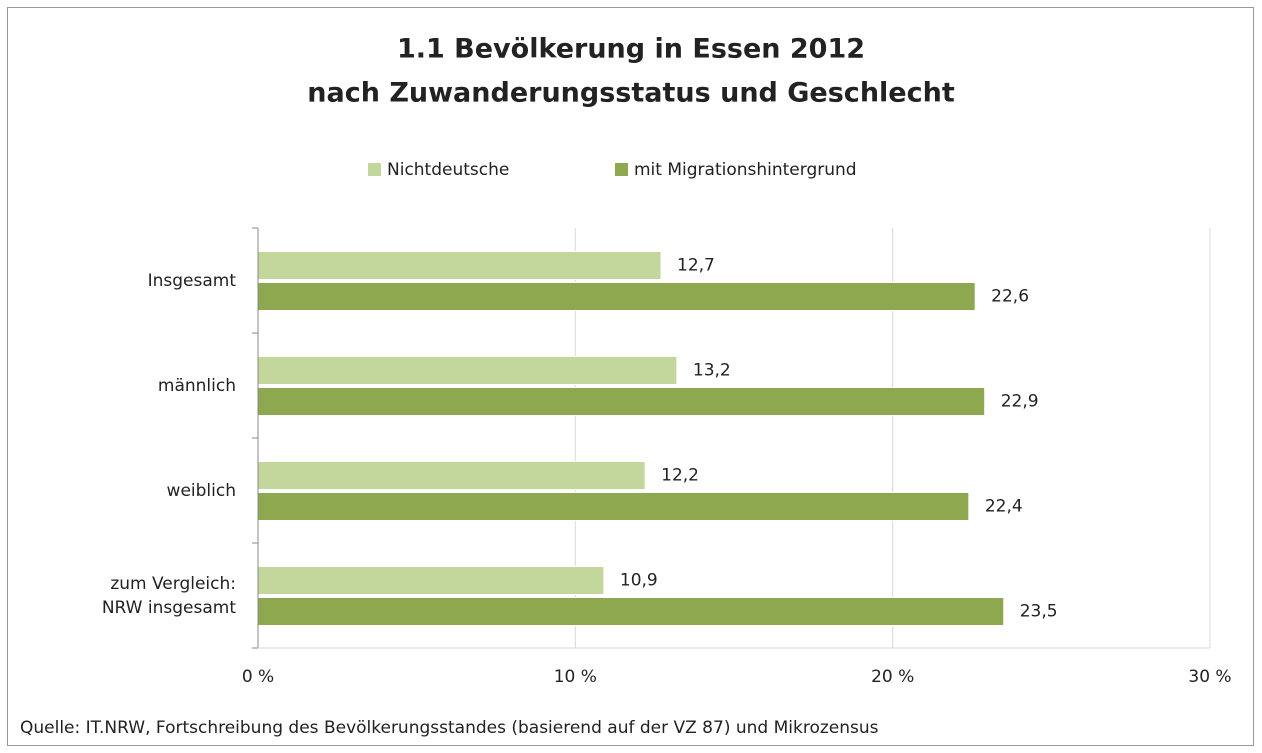  What do you see at coordinates (196, 385) in the screenshot?
I see `y-tick-text: männlich` at bounding box center [196, 385].